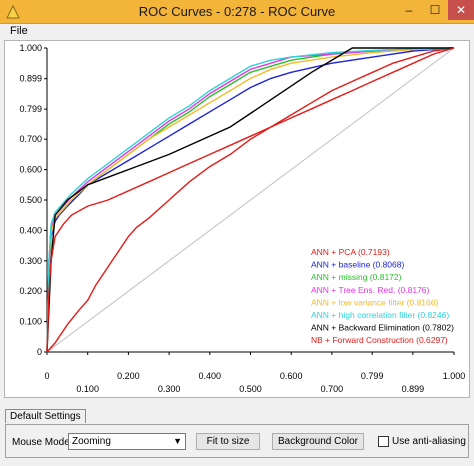 This screenshot has height=466, width=474. I want to click on y-tick-label: 0.100, so click(30, 322).